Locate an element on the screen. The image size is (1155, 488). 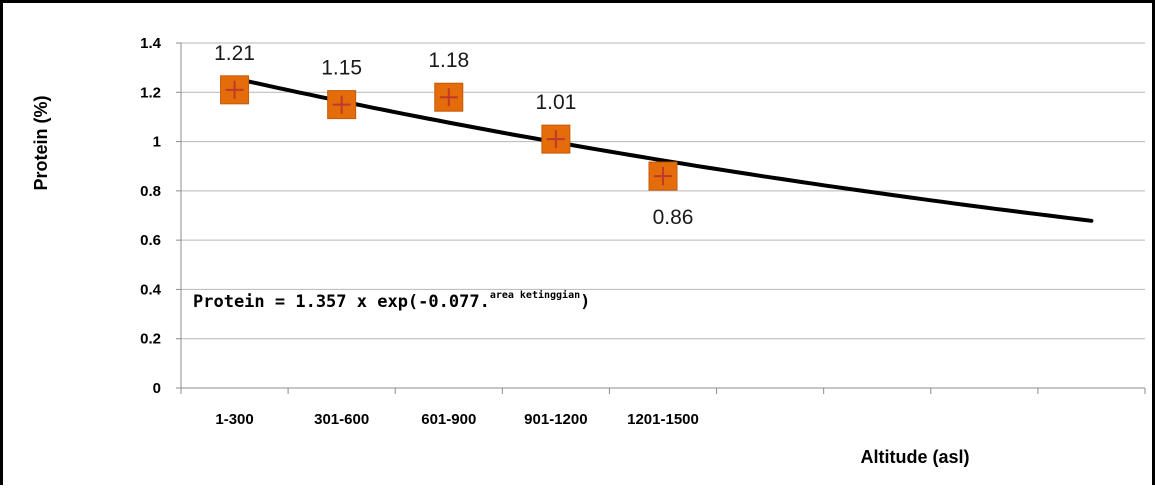
x-tick-label: 601-900 is located at coordinates (448, 419).